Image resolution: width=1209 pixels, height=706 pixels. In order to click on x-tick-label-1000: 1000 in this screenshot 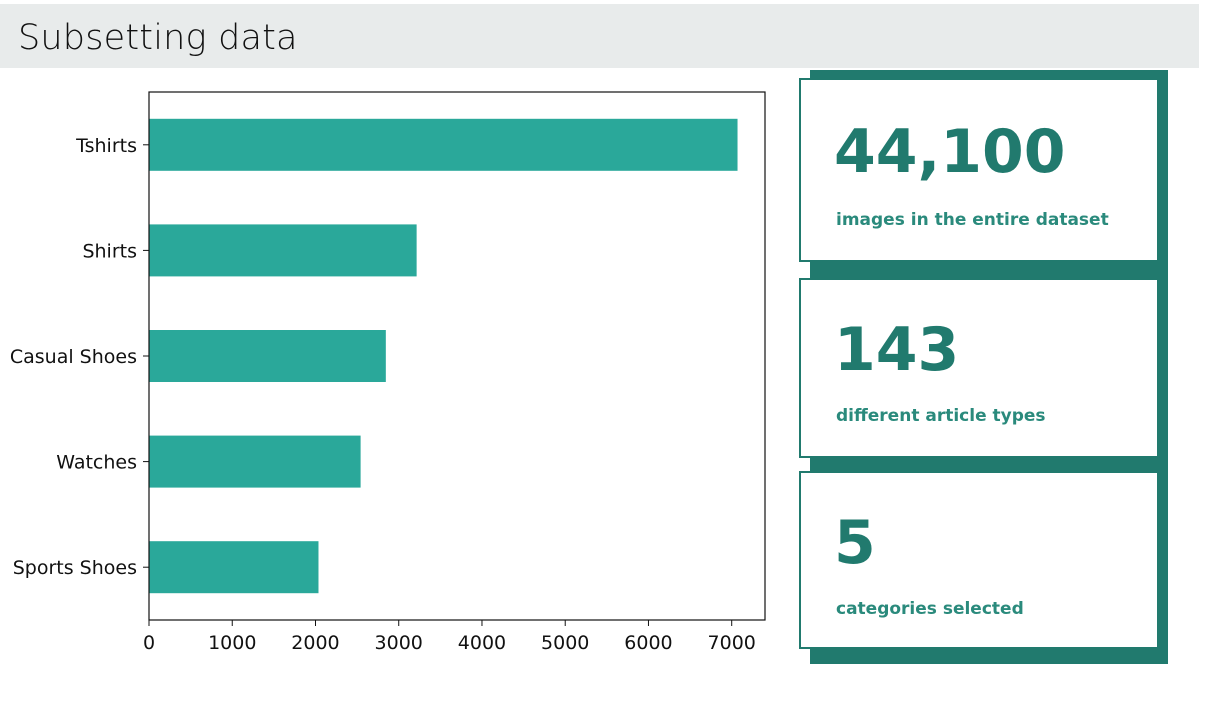, I will do `click(232, 643)`.